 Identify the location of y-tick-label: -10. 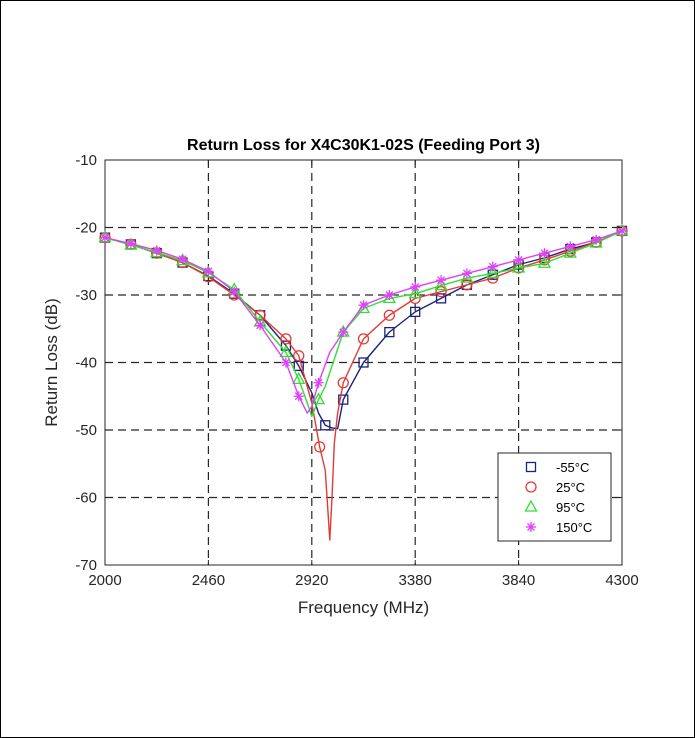
(86, 160).